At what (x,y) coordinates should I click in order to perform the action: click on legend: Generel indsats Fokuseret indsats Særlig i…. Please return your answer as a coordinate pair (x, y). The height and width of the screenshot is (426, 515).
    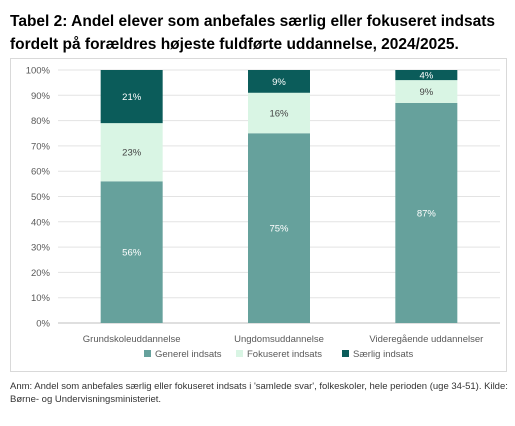
    Looking at the image, I should click on (278, 354).